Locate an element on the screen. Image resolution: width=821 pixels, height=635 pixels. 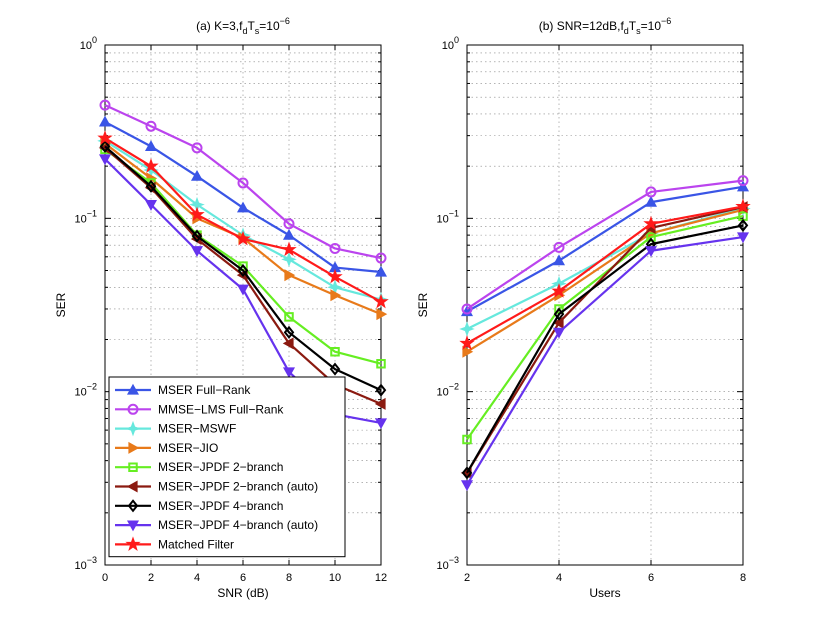
series-mser-jpdf-4-branch is located at coordinates (243, 268).